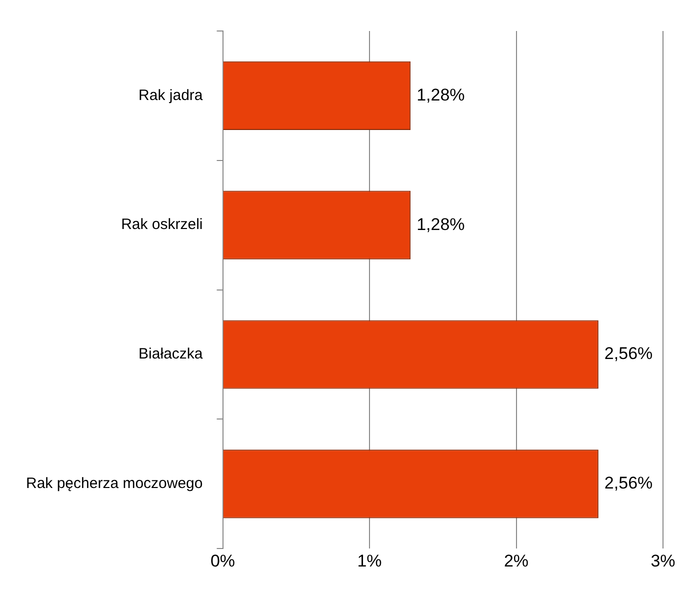  What do you see at coordinates (114, 483) in the screenshot?
I see `y-tick-label: Rak pęcherza moczowego` at bounding box center [114, 483].